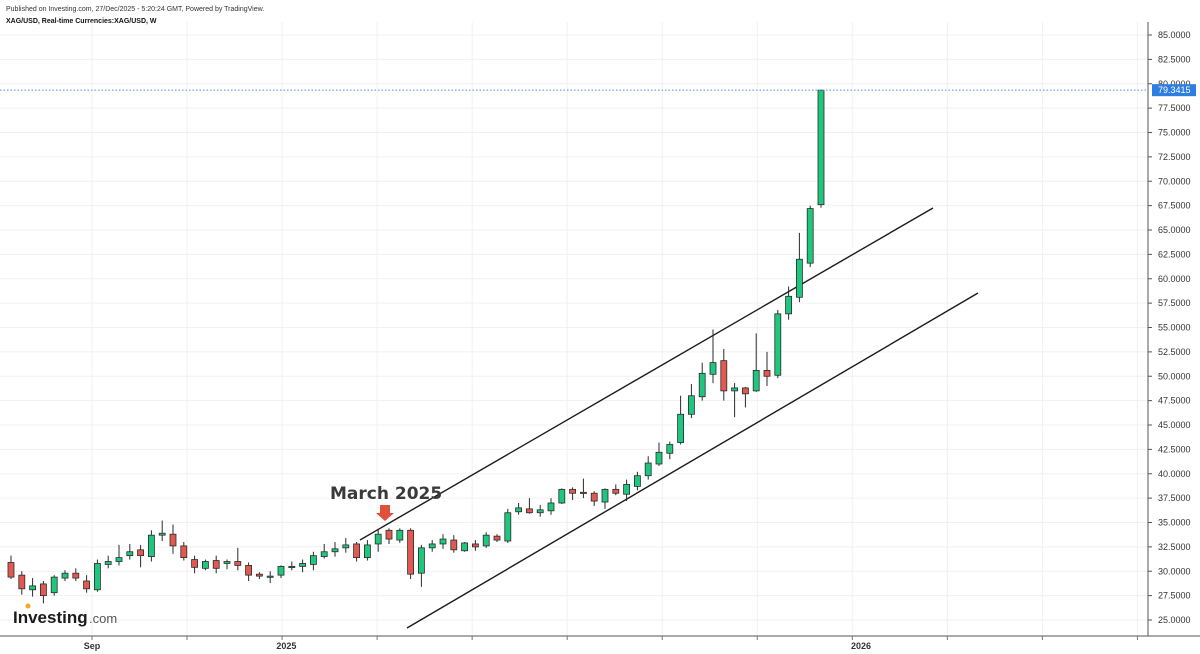  Describe the element at coordinates (1174, 303) in the screenshot. I see `price-tick-label: 57.5000` at that location.